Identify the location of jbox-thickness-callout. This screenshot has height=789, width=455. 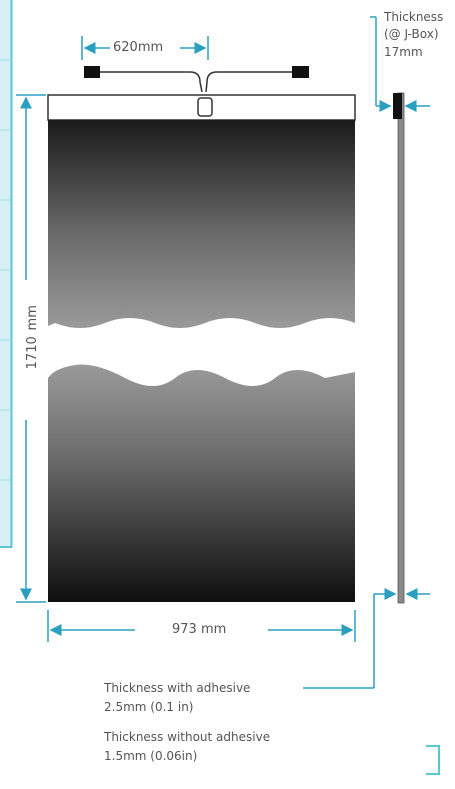
(400, 64).